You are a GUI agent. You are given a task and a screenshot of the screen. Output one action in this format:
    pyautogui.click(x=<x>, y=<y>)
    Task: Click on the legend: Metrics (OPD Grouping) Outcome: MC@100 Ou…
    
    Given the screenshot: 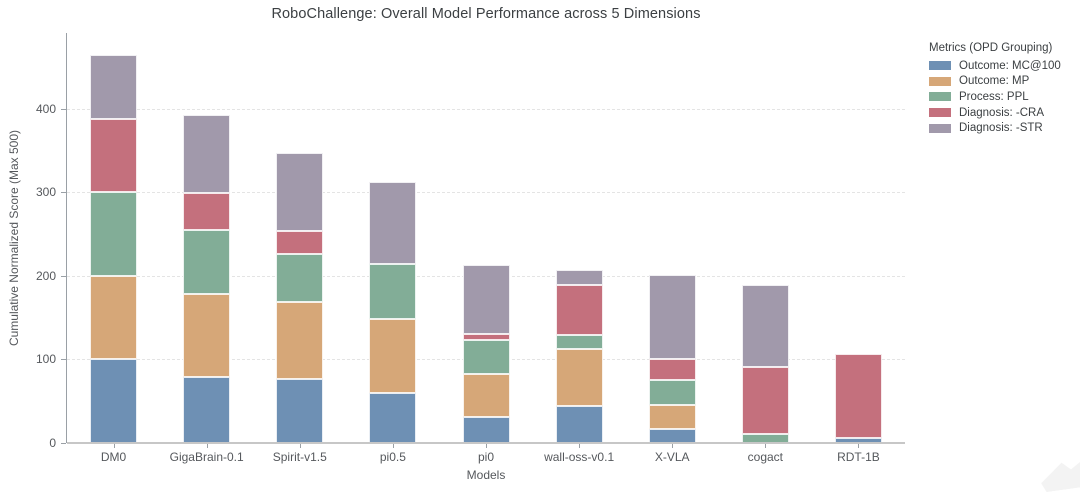 What is the action you would take?
    pyautogui.click(x=995, y=89)
    